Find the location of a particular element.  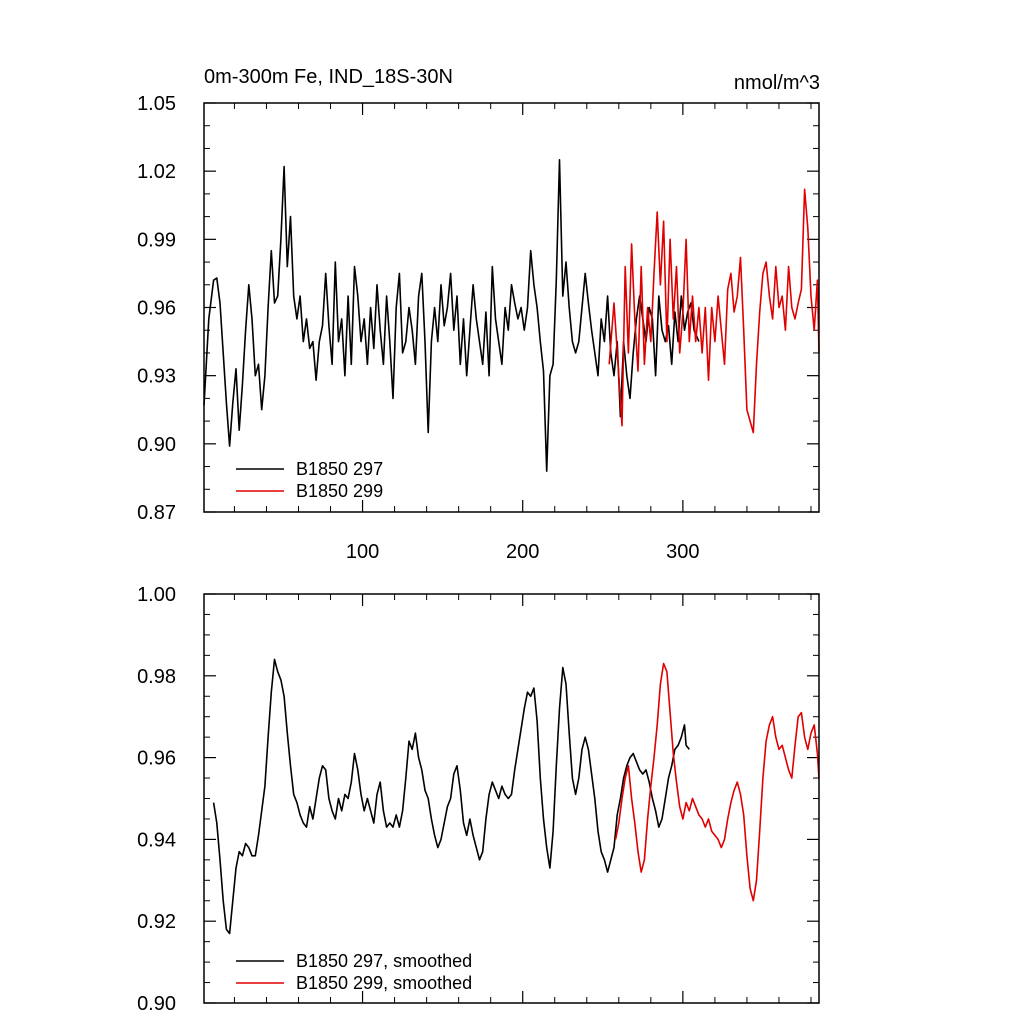

top-x-tick-labels: 100 200 300 is located at coordinates (523, 552).